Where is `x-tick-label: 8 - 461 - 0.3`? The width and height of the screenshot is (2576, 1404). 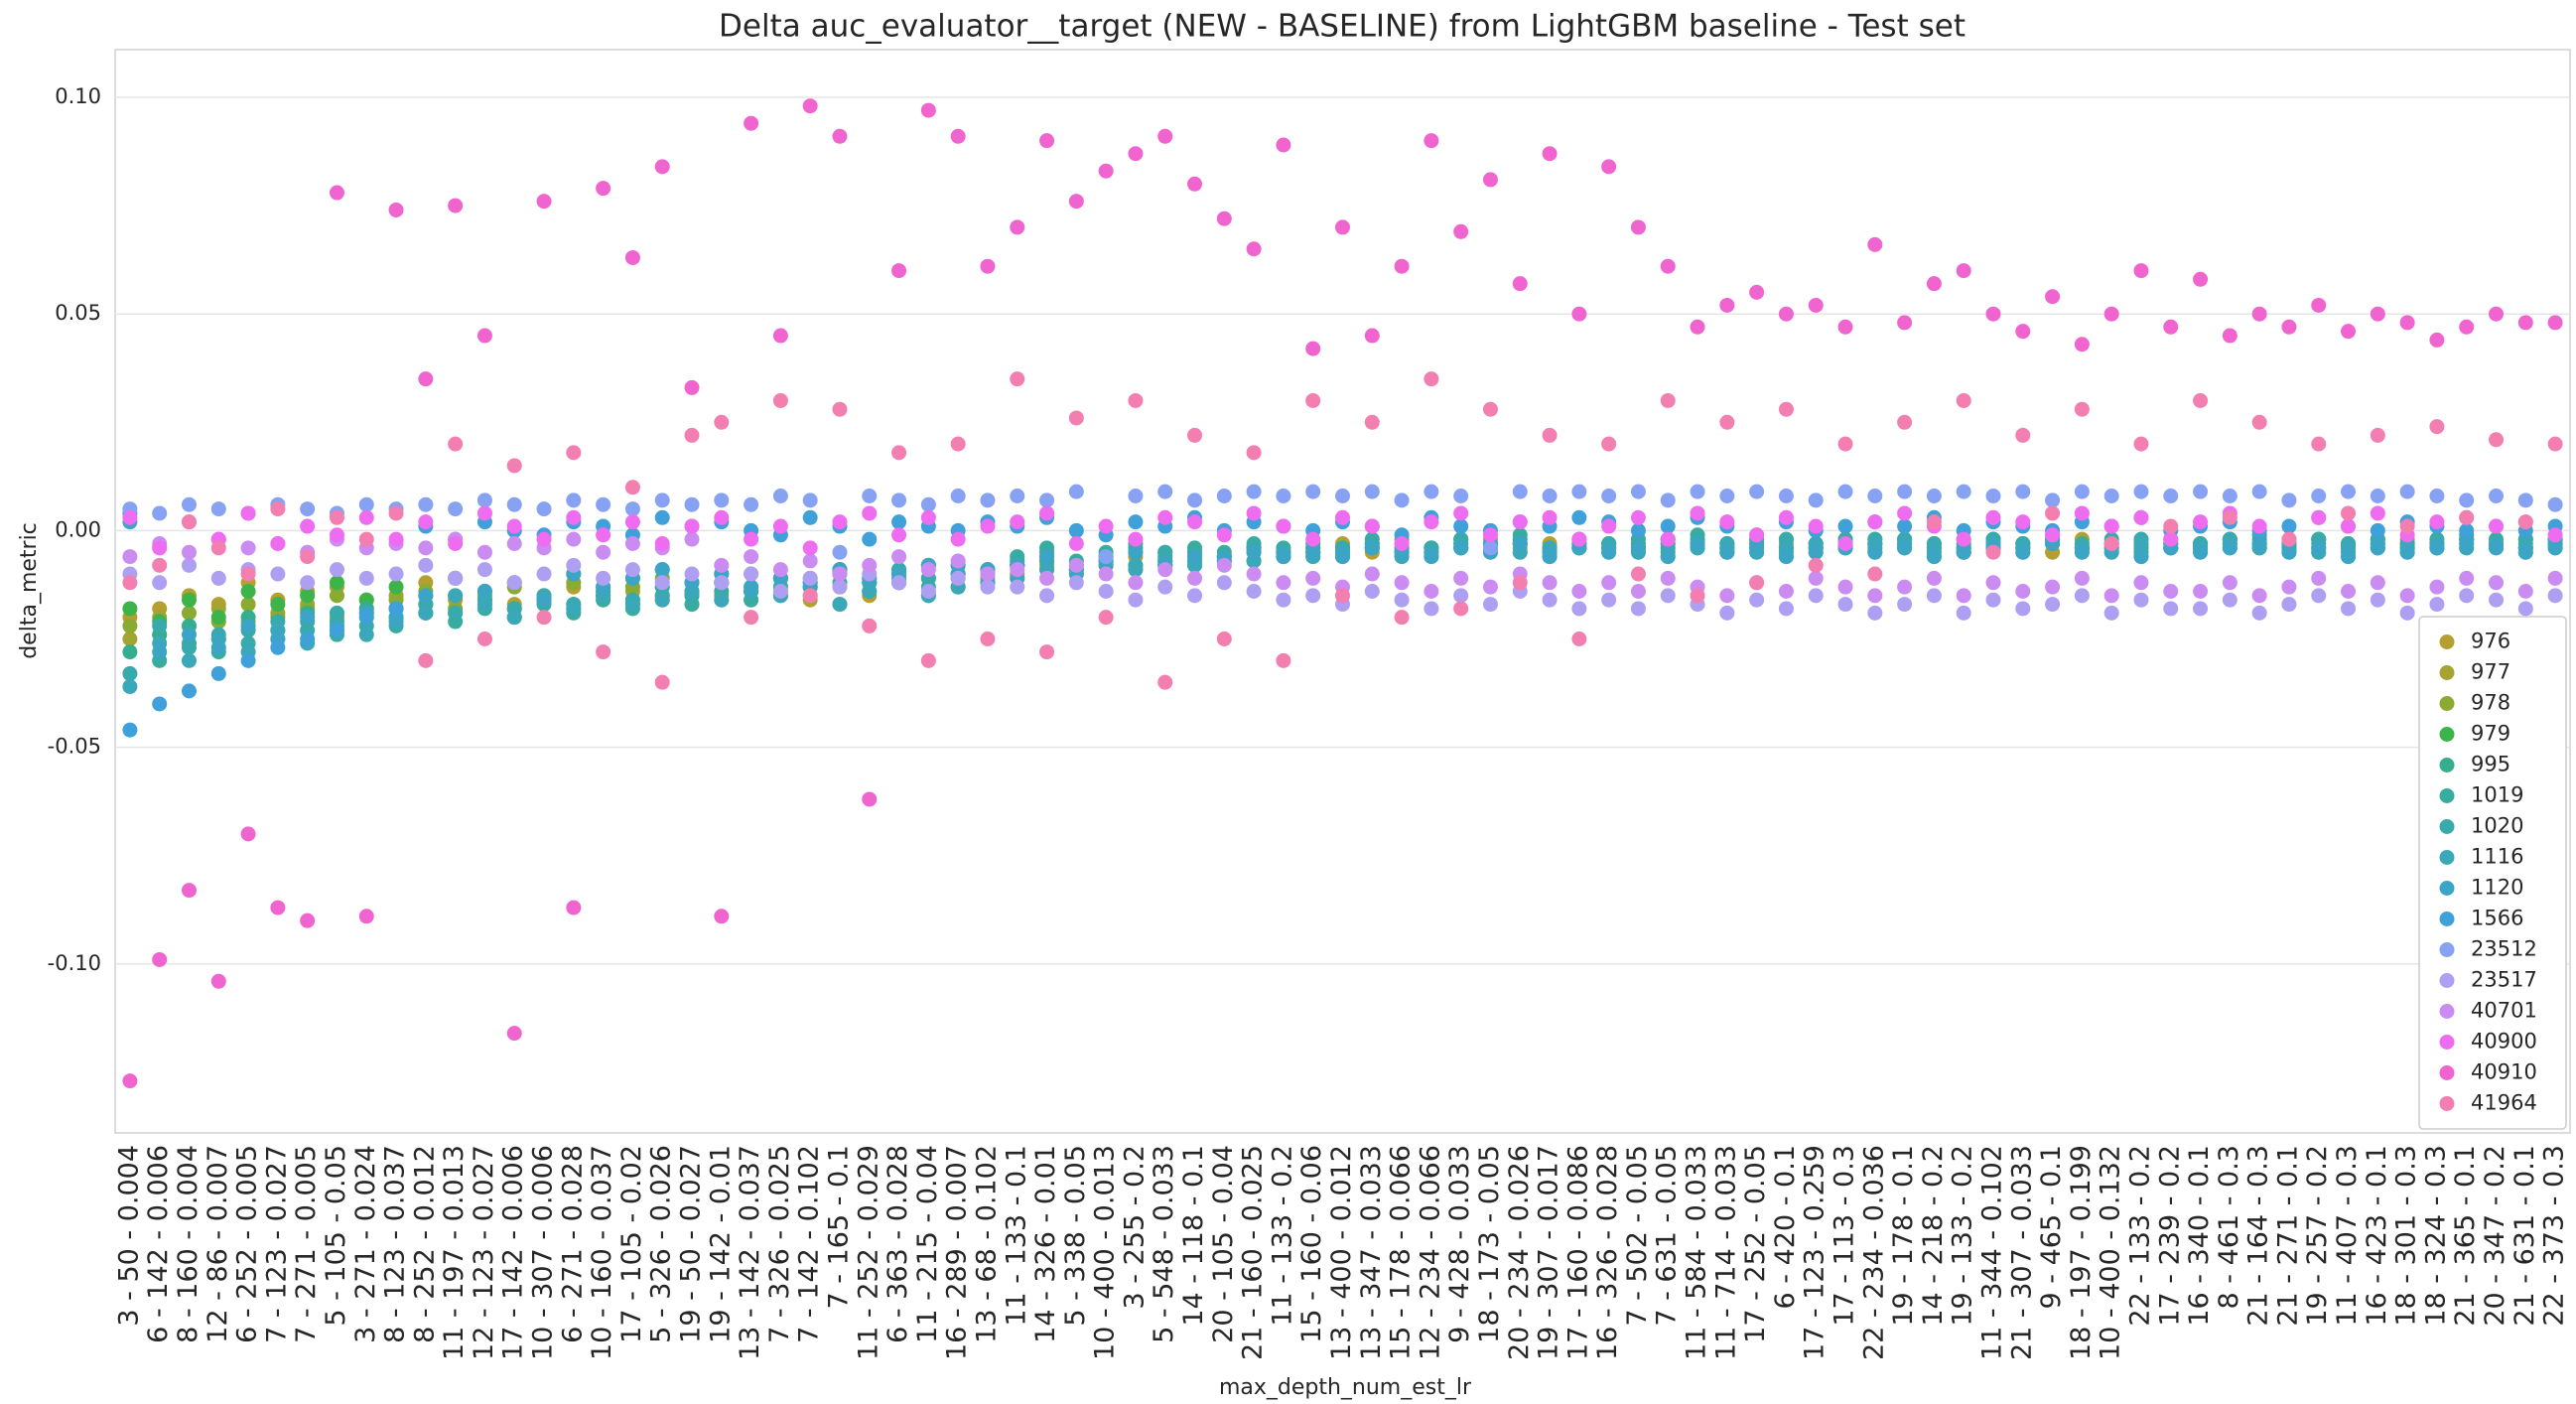
x-tick-label: 8 - 461 - 0.3 is located at coordinates (2229, 1227).